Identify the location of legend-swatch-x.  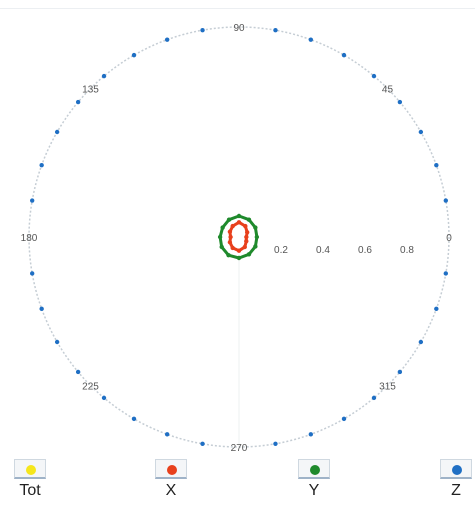
(171, 469).